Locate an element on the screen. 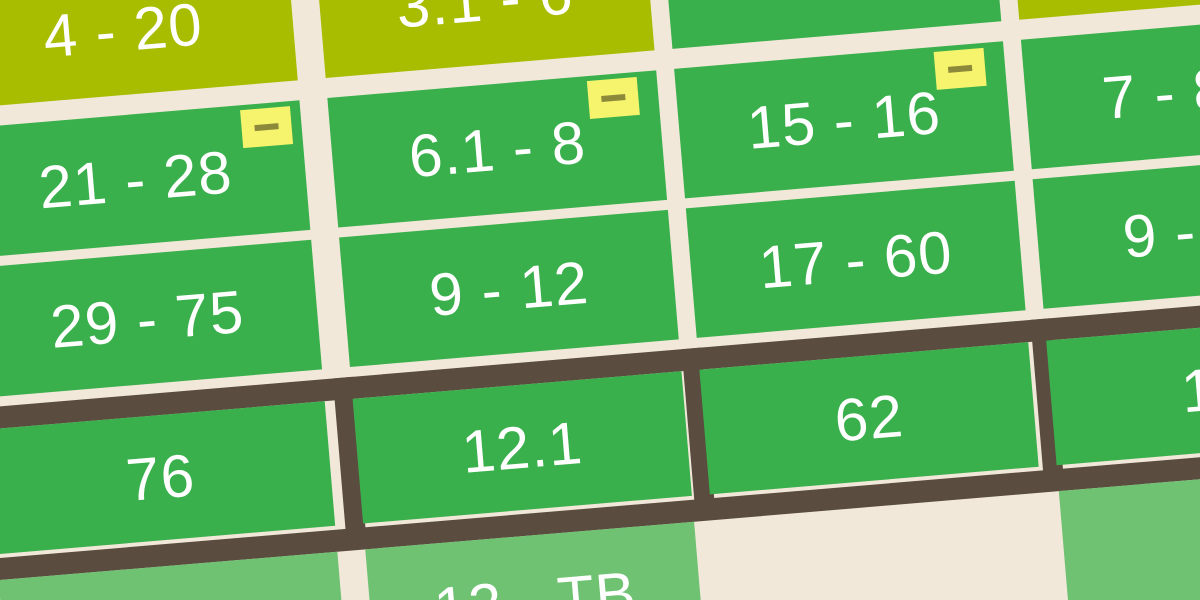  table-cell is located at coordinates (1104, 10).